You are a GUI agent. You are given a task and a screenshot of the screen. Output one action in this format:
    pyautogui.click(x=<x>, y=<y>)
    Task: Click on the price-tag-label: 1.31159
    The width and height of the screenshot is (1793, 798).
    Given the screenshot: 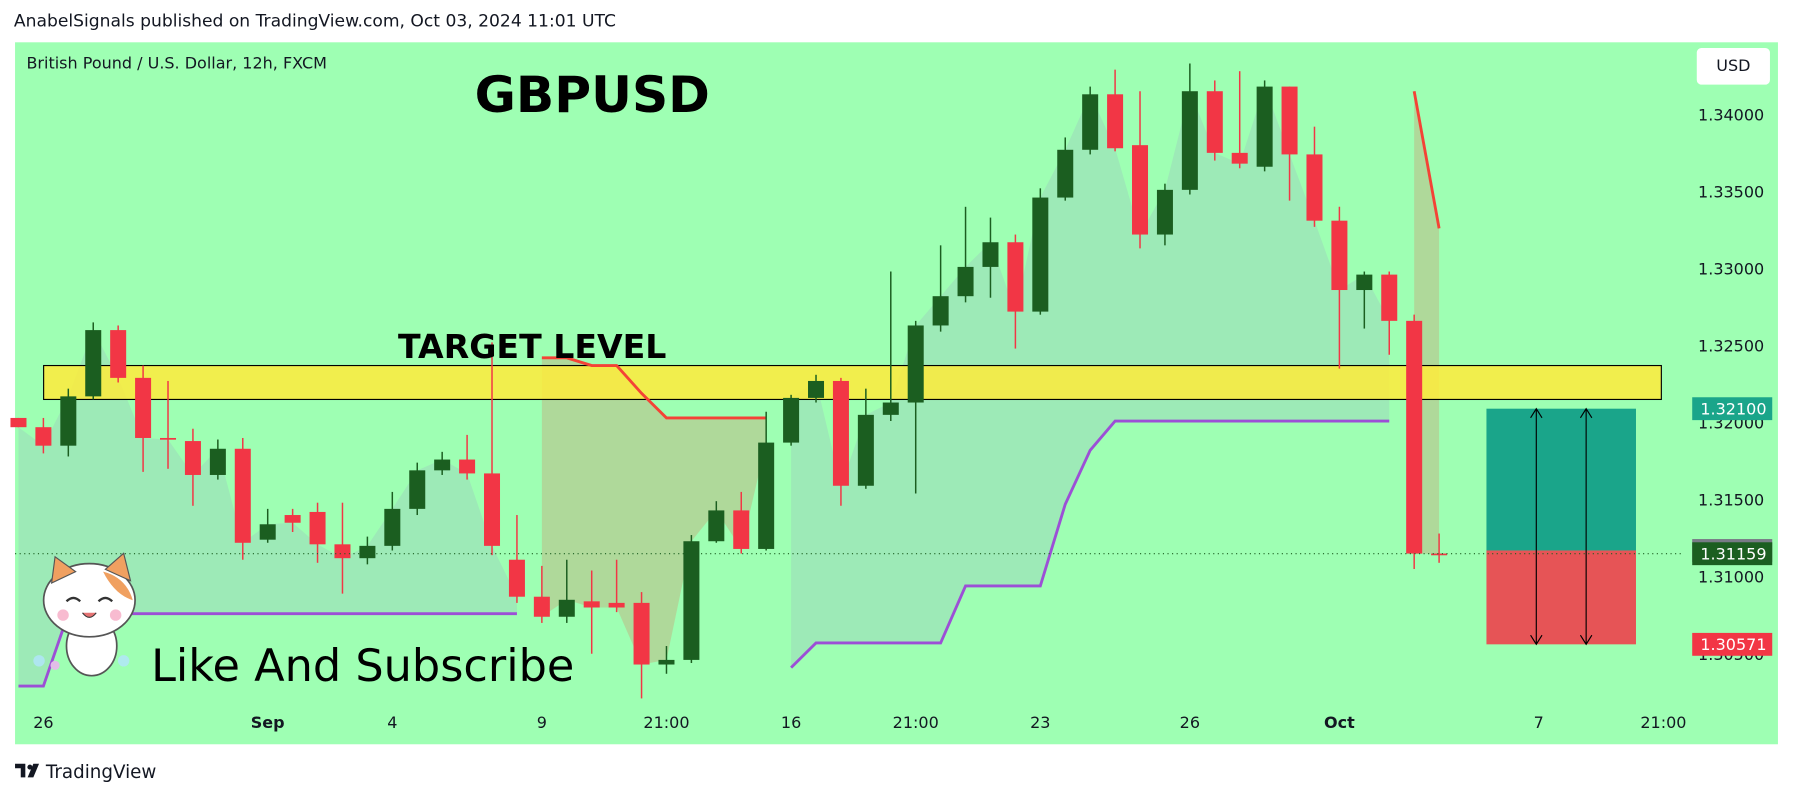 What is the action you would take?
    pyautogui.click(x=1733, y=553)
    